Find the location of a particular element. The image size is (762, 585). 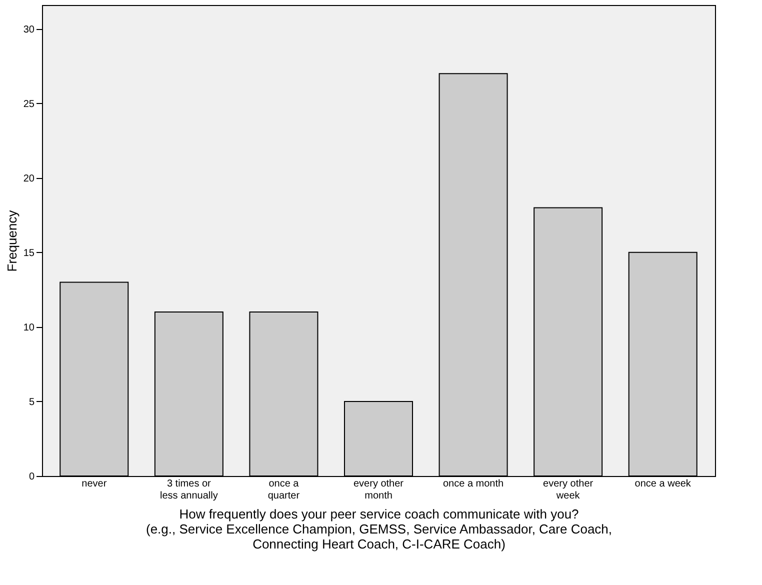

y-tick-label: 5 is located at coordinates (31, 402).